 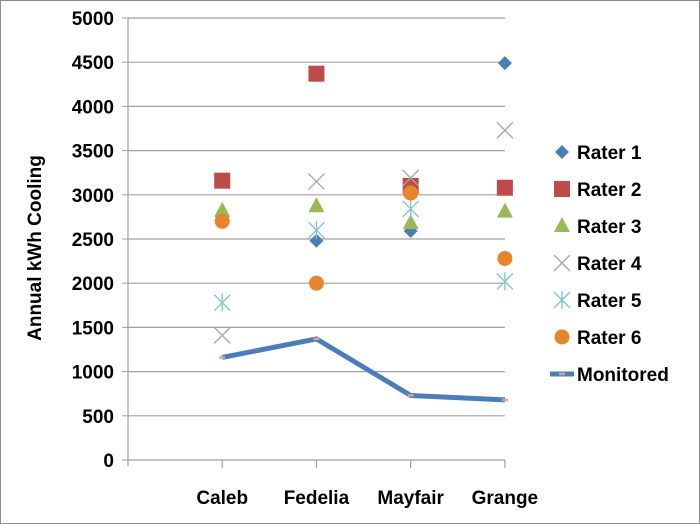 What do you see at coordinates (98, 417) in the screenshot?
I see `y-tick-label: 500` at bounding box center [98, 417].